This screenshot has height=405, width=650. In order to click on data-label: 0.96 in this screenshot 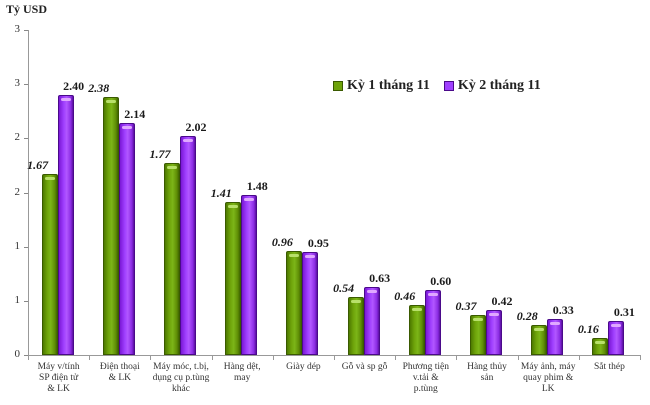, I will do `click(282, 242)`.